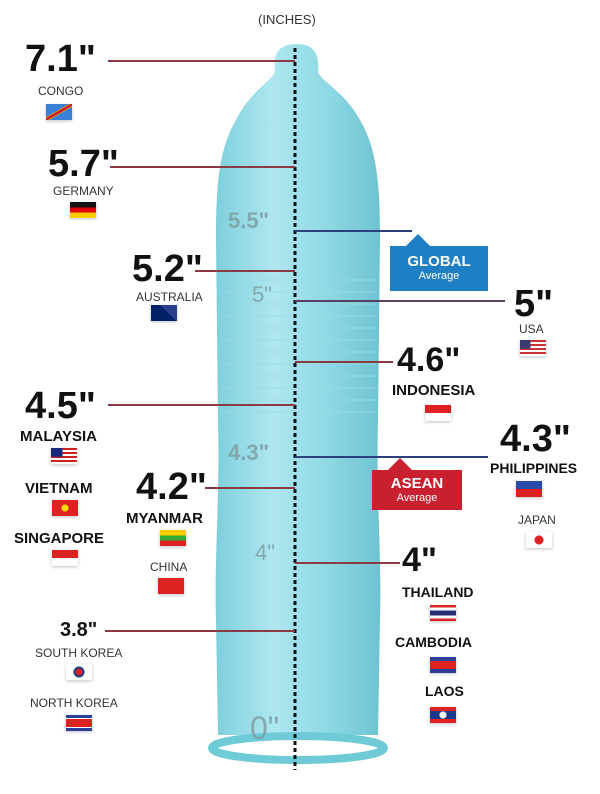  What do you see at coordinates (534, 304) in the screenshot?
I see `value-usa: 5"` at bounding box center [534, 304].